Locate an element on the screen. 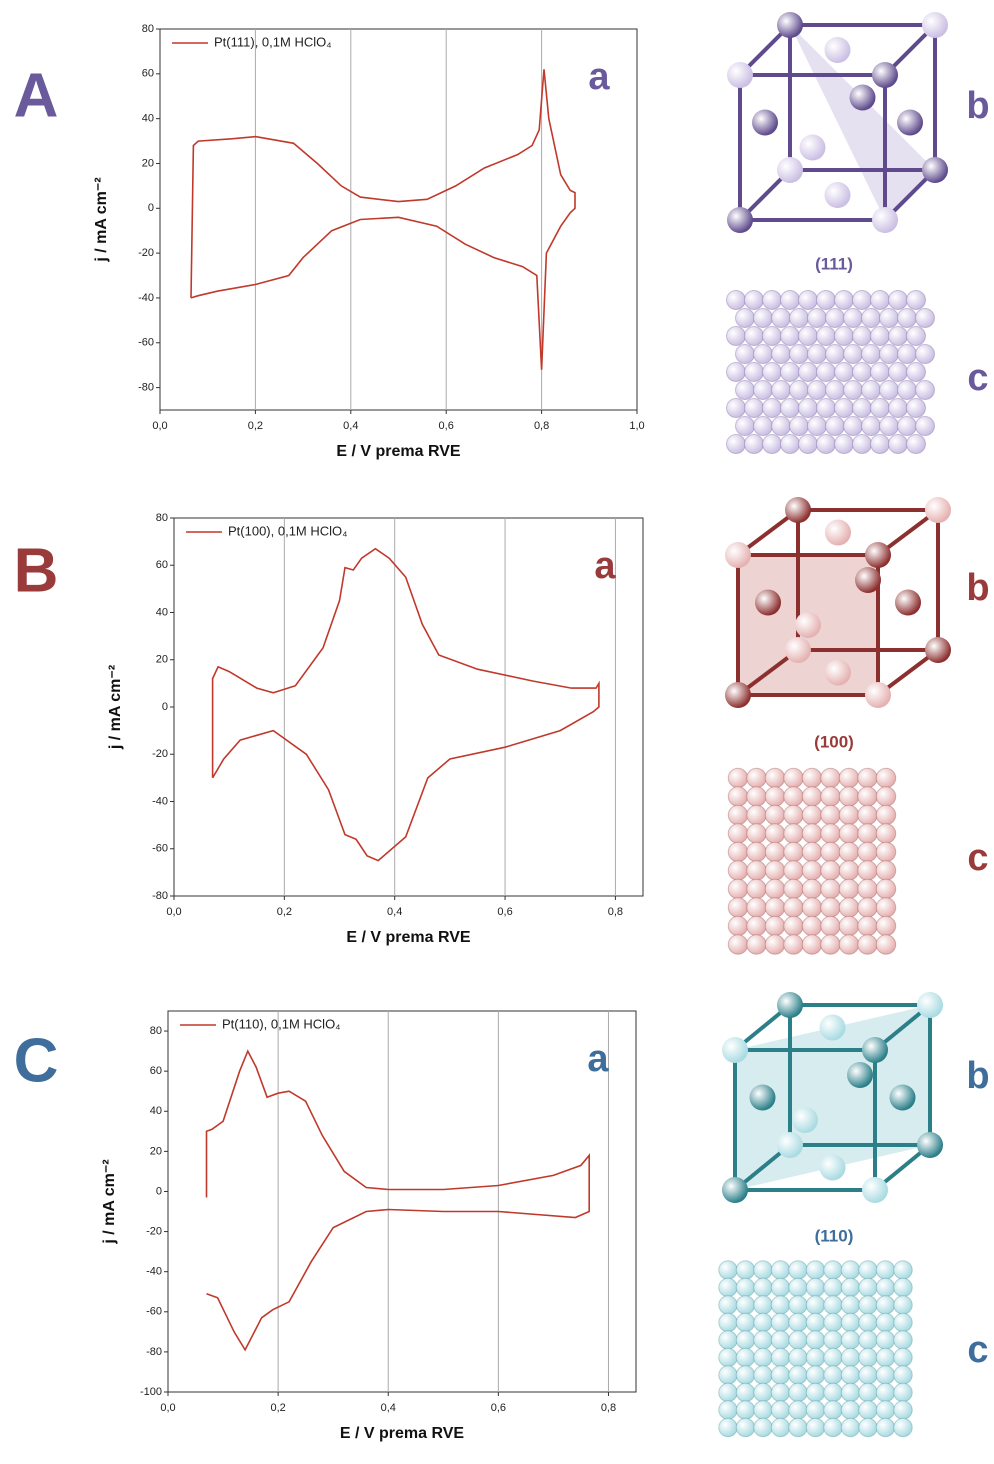 The height and width of the screenshot is (1464, 994). panel-letter: B is located at coordinates (36, 570).